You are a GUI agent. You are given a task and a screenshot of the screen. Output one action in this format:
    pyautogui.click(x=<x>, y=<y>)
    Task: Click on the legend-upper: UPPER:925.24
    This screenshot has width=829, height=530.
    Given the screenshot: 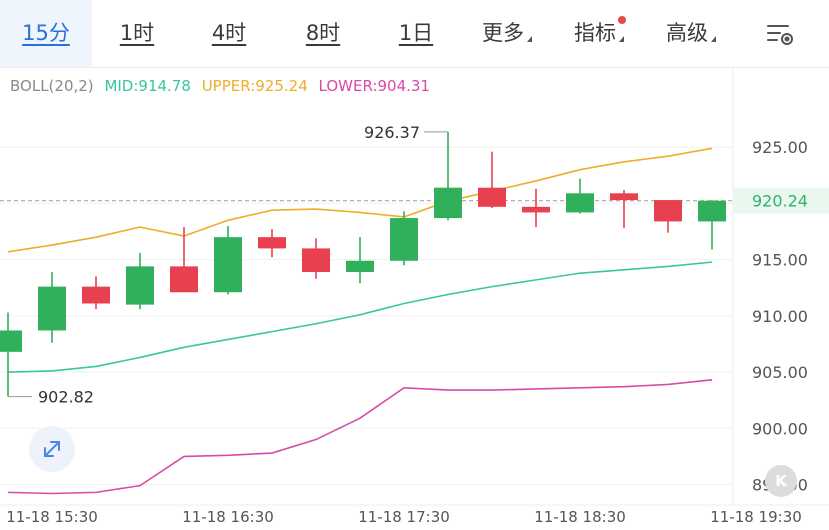 What is the action you would take?
    pyautogui.click(x=254, y=86)
    